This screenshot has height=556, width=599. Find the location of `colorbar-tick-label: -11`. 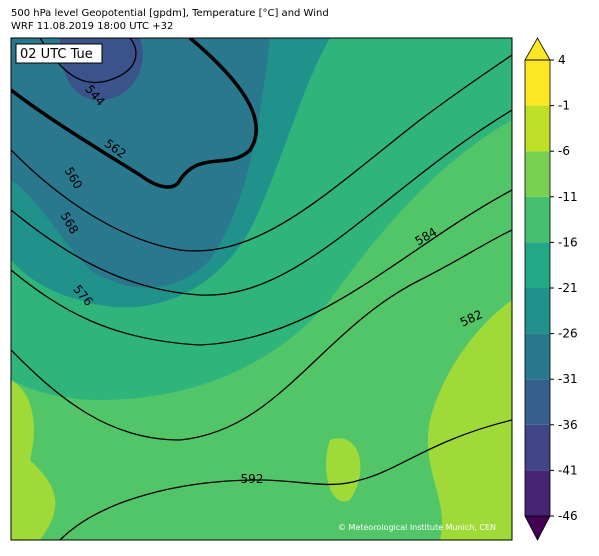

colorbar-tick-label: -11 is located at coordinates (568, 197).